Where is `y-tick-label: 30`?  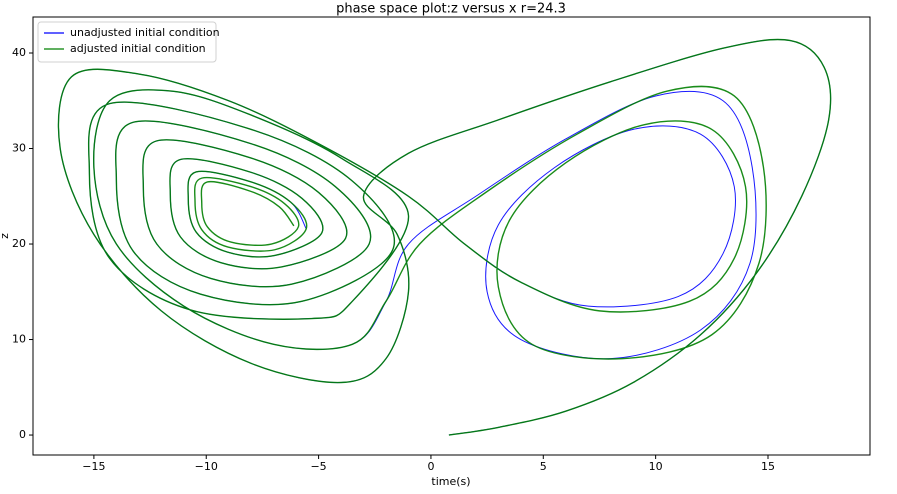 y-tick-label: 30 is located at coordinates (19, 148).